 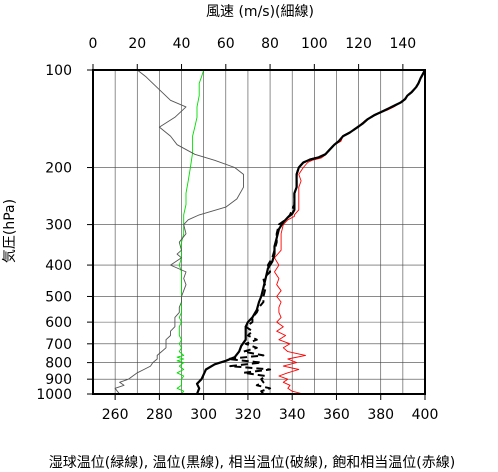 I want to click on wind-tick-label: 40, so click(x=182, y=44).